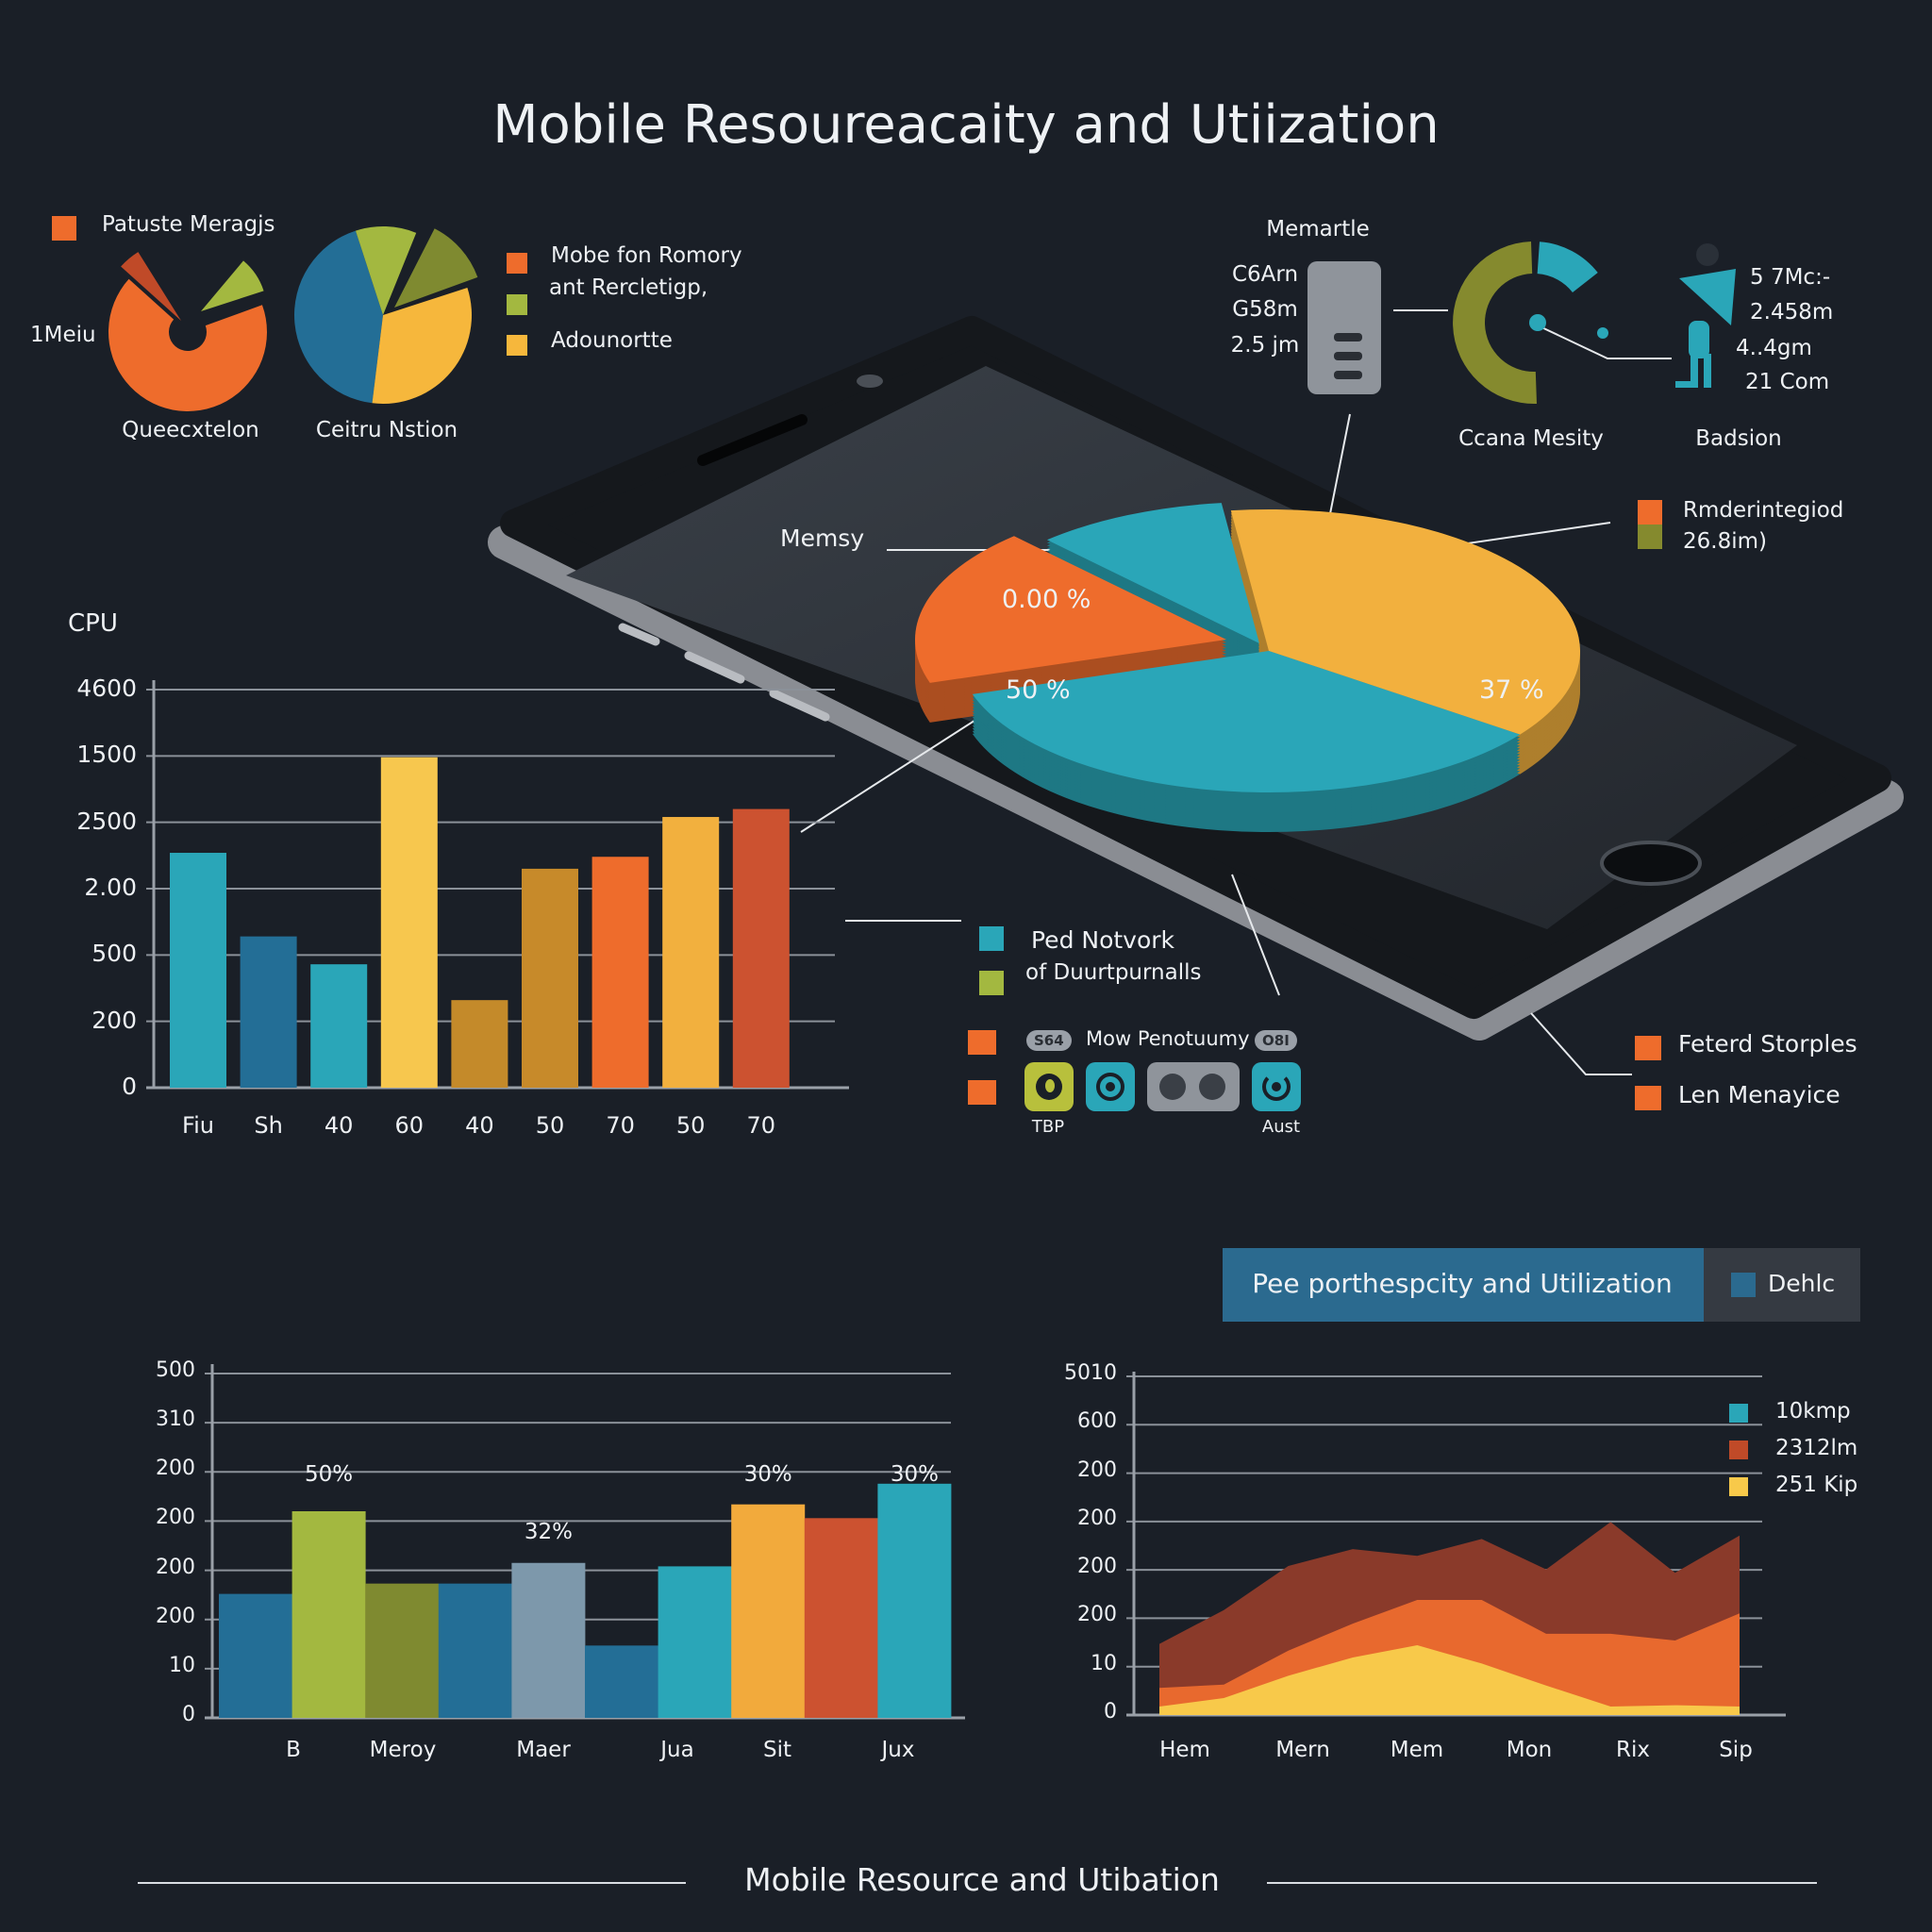 The width and height of the screenshot is (1932, 1932). I want to click on icons-row-label: Mow Penotuumy, so click(1168, 1038).